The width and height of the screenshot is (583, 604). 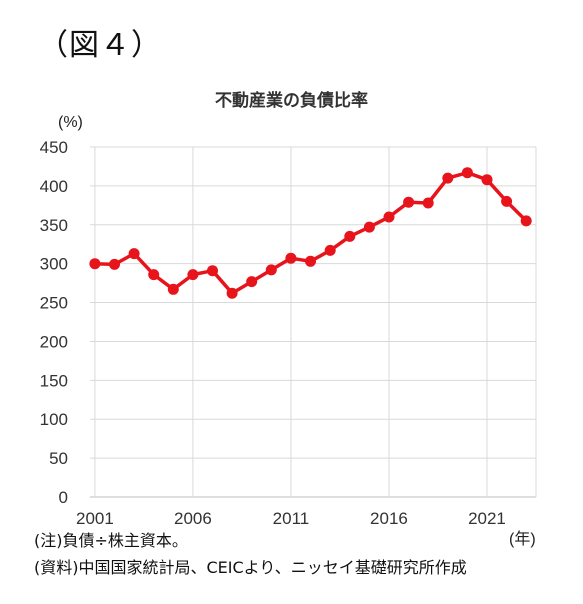 What do you see at coordinates (63, 497) in the screenshot?
I see `y-tick-label: 0` at bounding box center [63, 497].